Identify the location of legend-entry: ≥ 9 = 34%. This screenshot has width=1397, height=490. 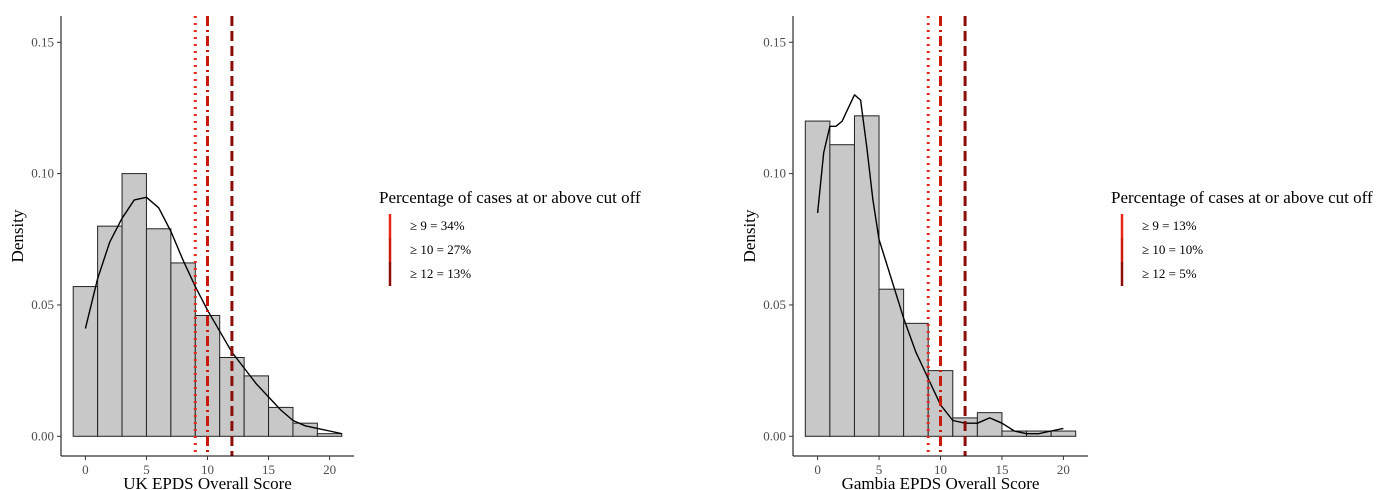
(437, 225).